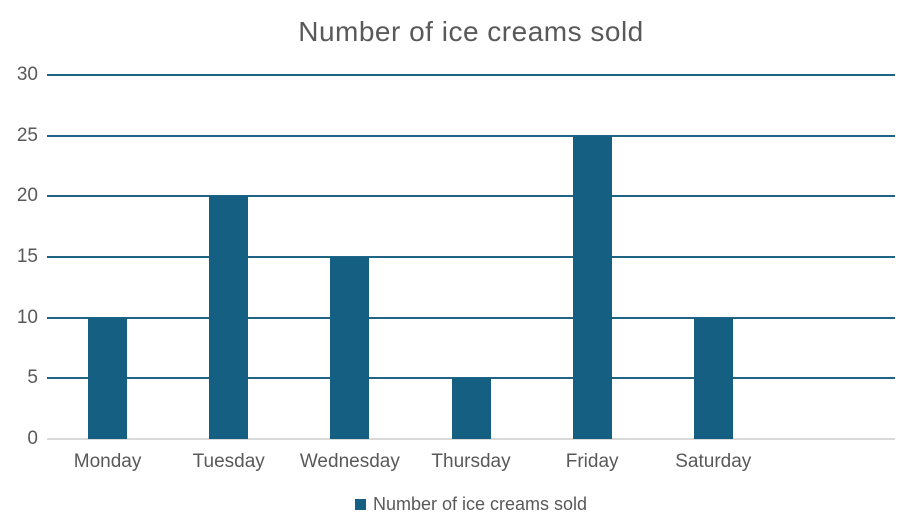 This screenshot has width=918, height=530. I want to click on bar-monday, so click(108, 378).